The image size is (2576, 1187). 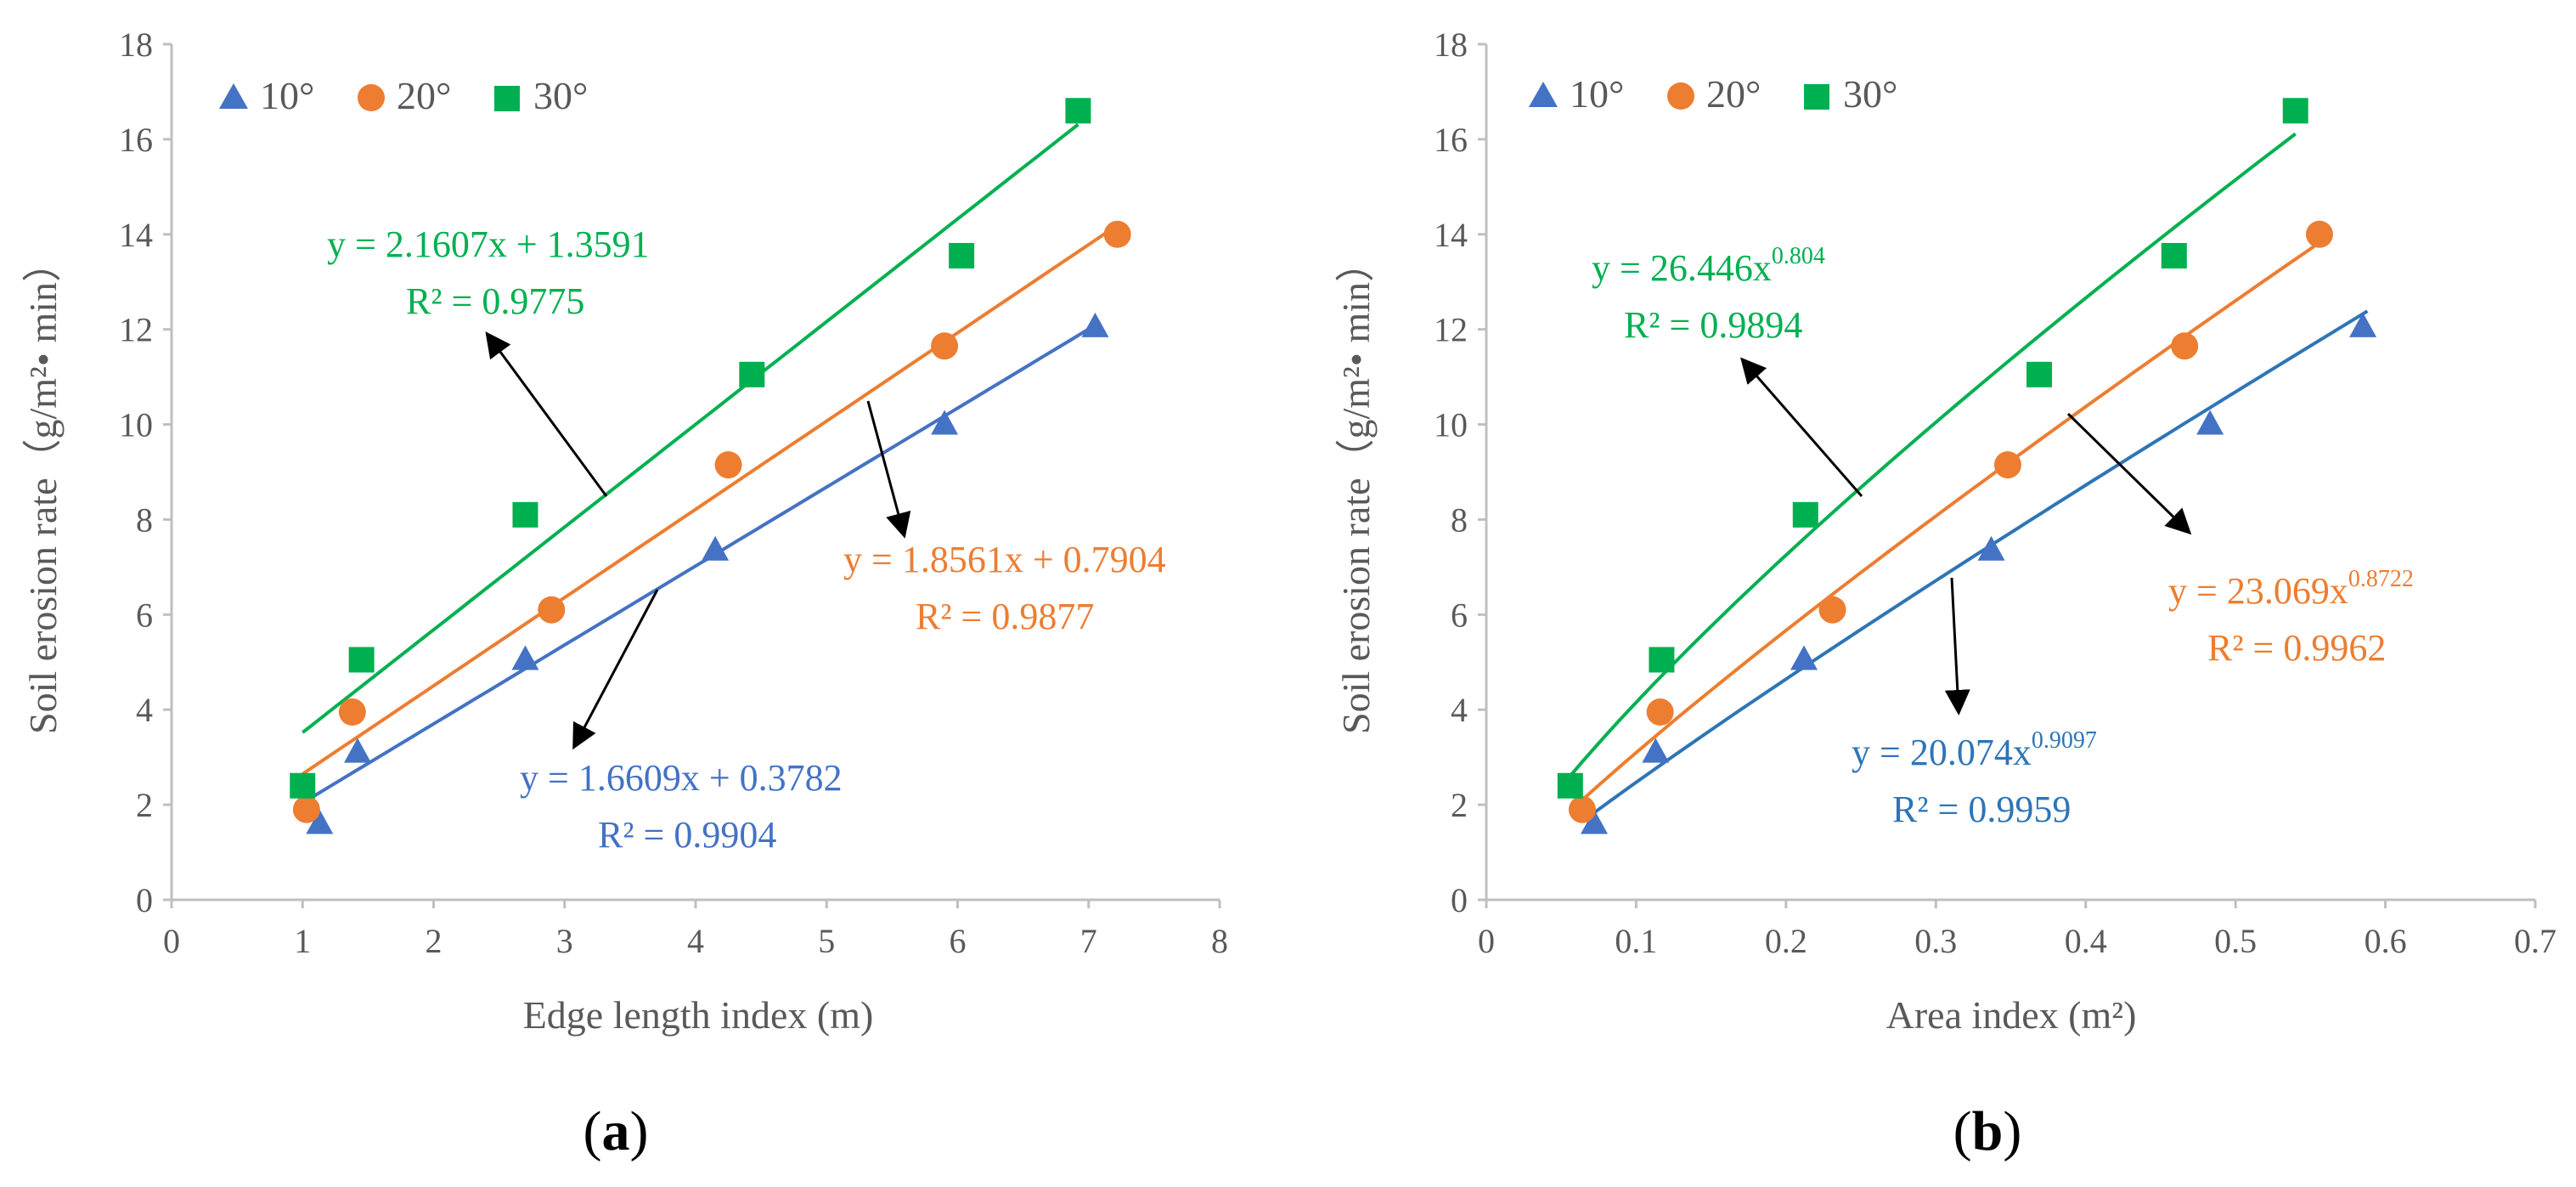 I want to click on legend-label-10-b: 10°, so click(x=1597, y=94).